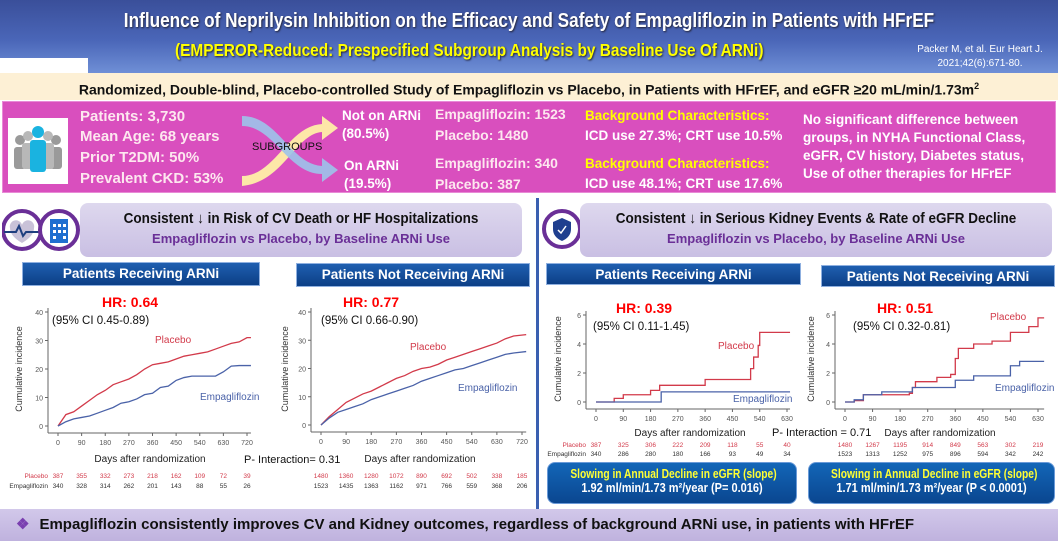 The width and height of the screenshot is (1058, 543). What do you see at coordinates (732, 445) in the screenshot?
I see `at-risk-placebo: 118` at bounding box center [732, 445].